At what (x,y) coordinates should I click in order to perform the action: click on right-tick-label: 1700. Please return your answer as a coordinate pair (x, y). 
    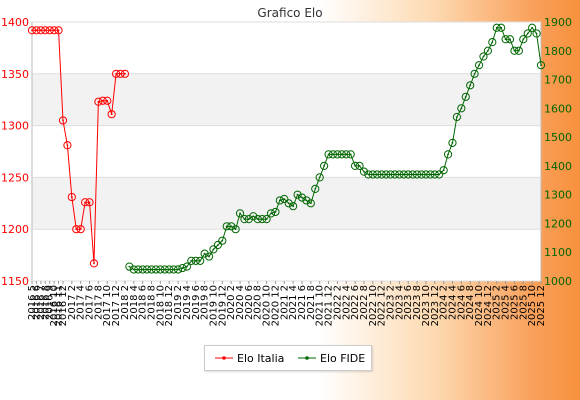
    Looking at the image, I should click on (558, 80).